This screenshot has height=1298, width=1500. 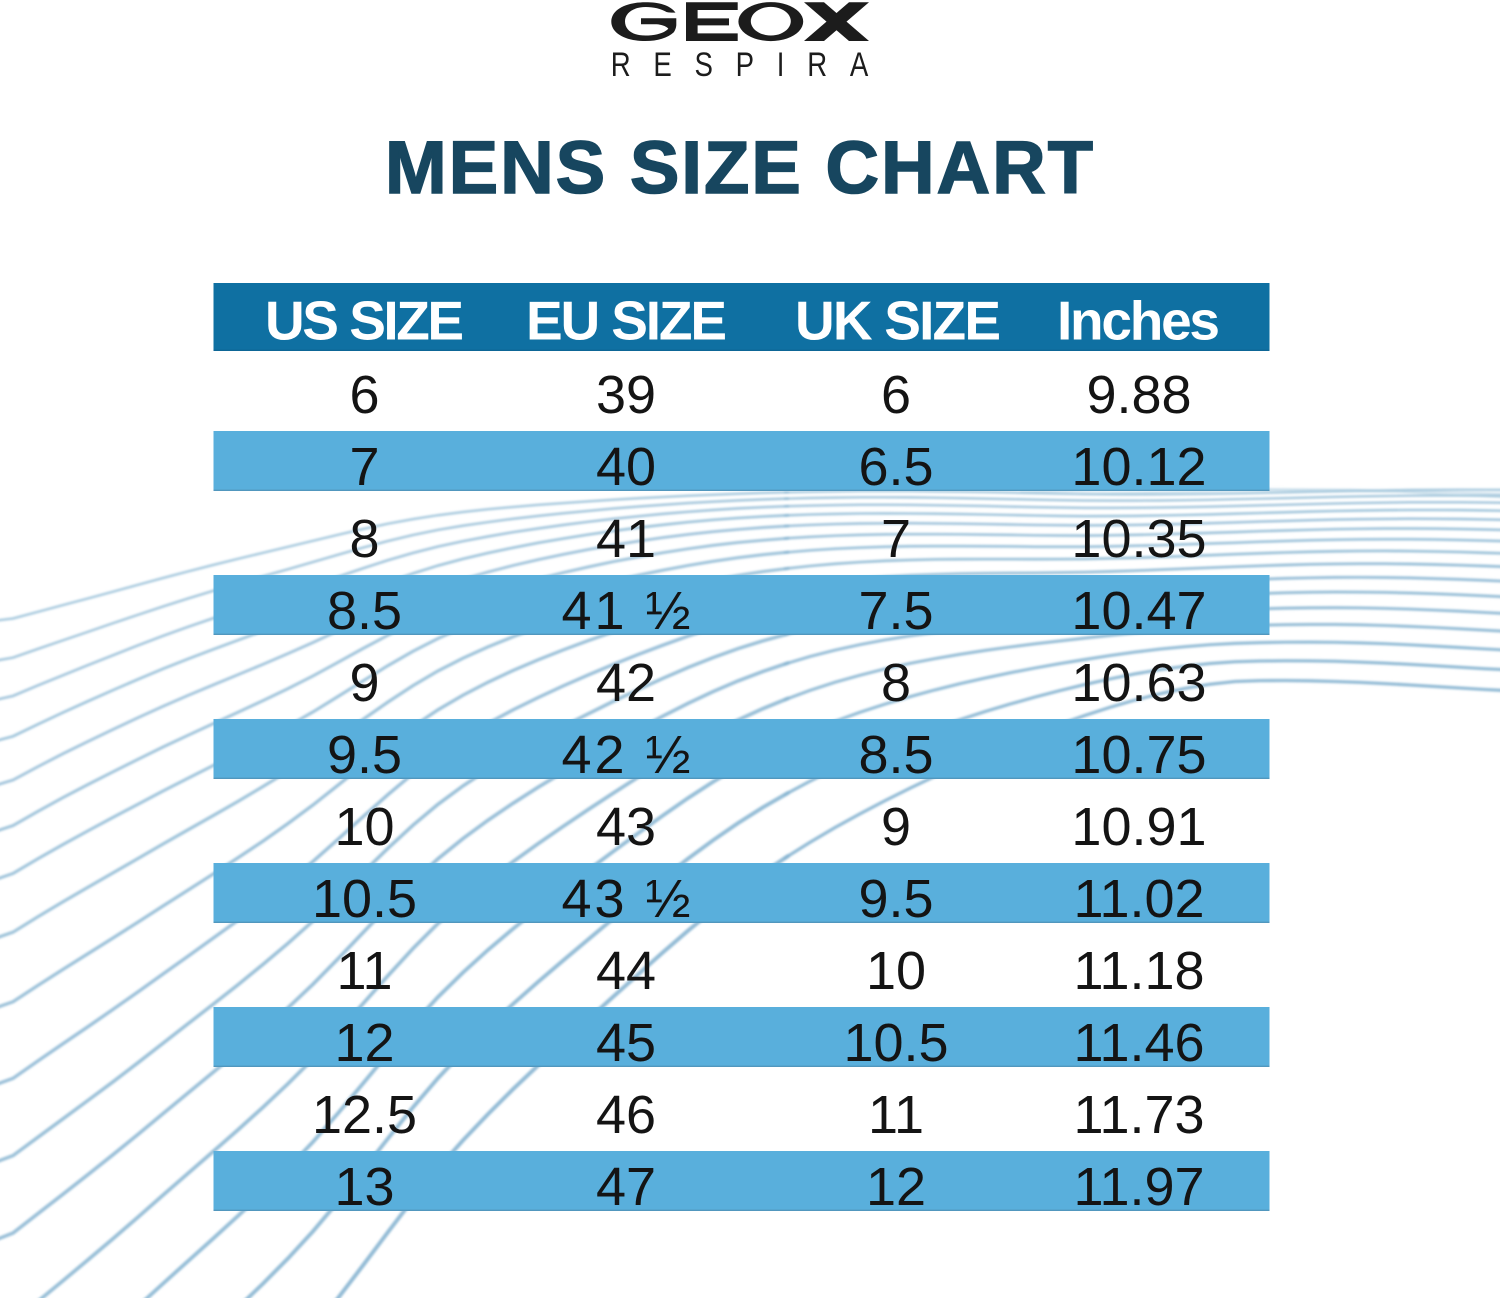 What do you see at coordinates (1138, 1115) in the screenshot?
I see `svg-text: 11.73` at bounding box center [1138, 1115].